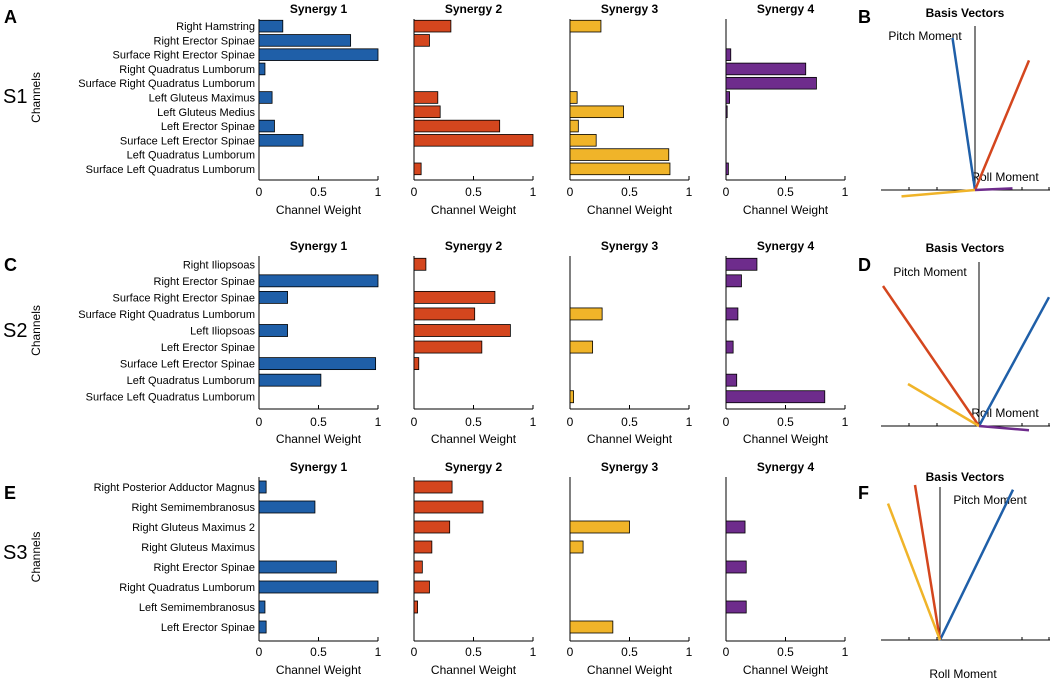 This screenshot has height=690, width=1055. Describe the element at coordinates (194, 508) in the screenshot. I see `channel-label: Right Semimembranosus` at that location.